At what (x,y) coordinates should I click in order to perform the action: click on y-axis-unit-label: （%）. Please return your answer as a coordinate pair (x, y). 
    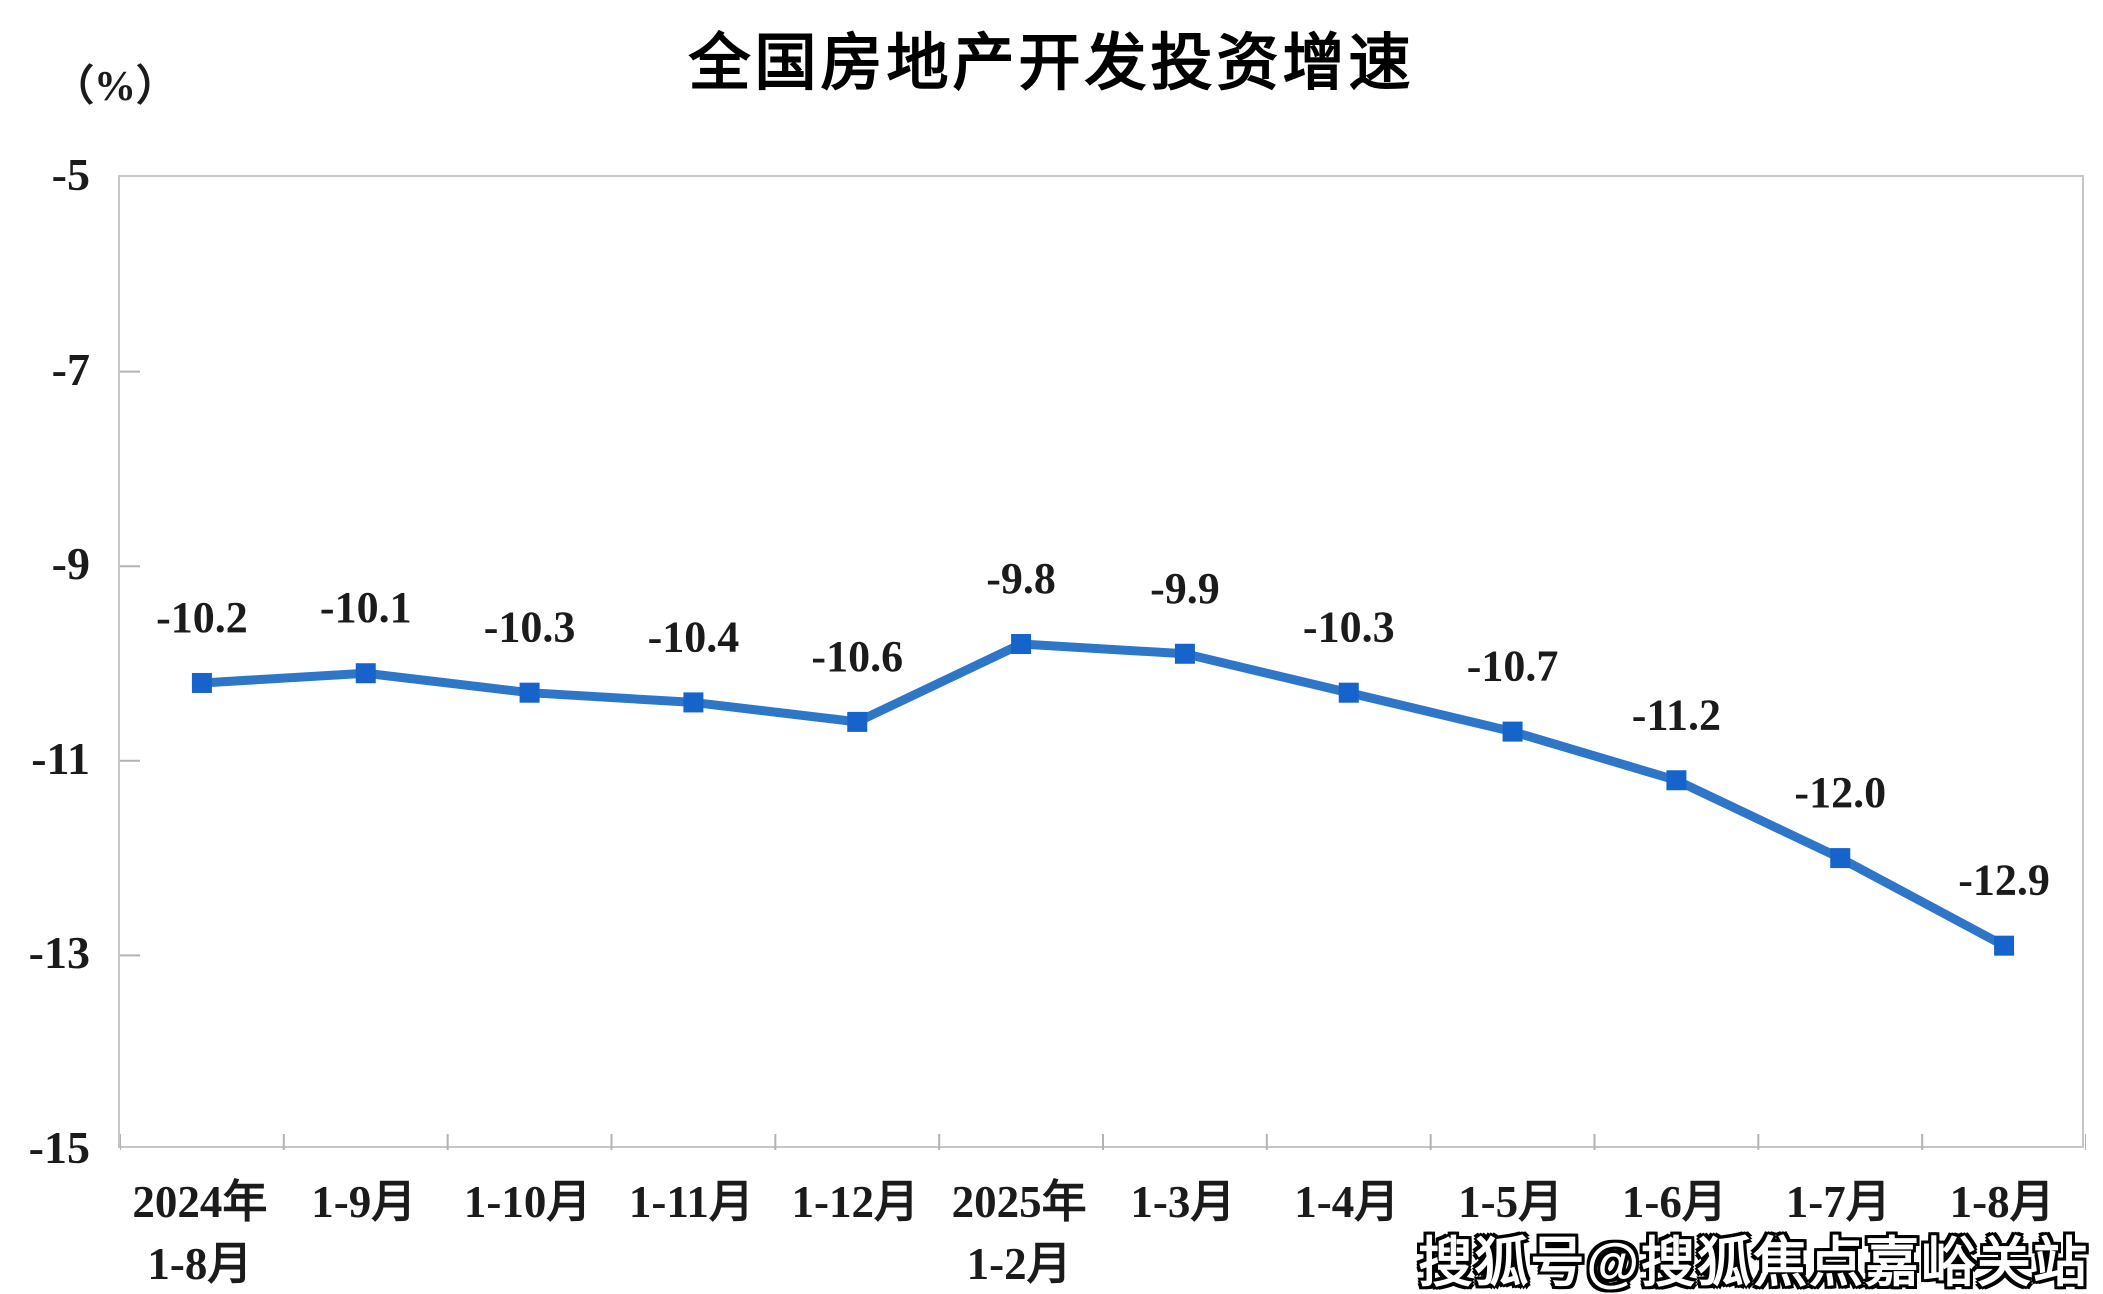
    Looking at the image, I should click on (115, 87).